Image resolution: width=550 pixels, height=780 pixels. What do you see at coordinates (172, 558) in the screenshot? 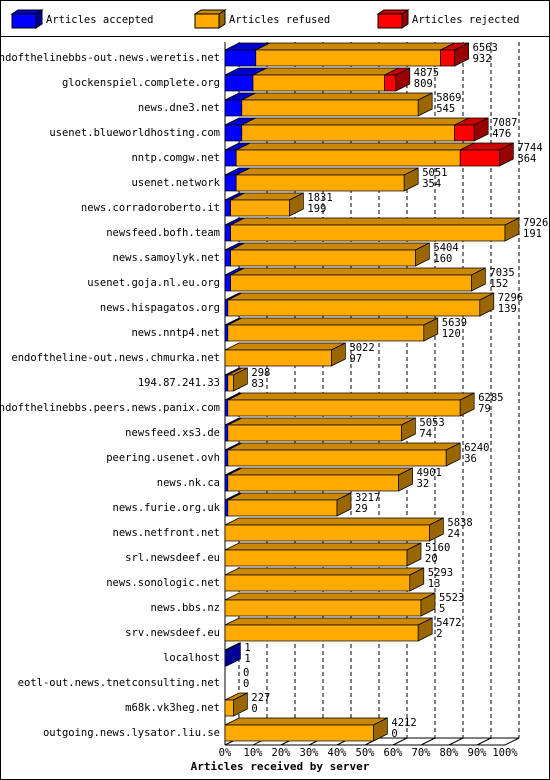
I see `y-tick-label: srl.newsdeef.eu` at bounding box center [172, 558].